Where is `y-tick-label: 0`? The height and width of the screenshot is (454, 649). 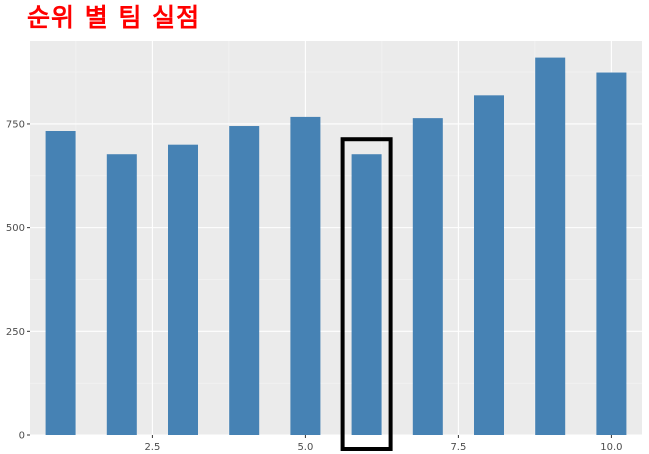
y-tick-label: 0 is located at coordinates (22, 436).